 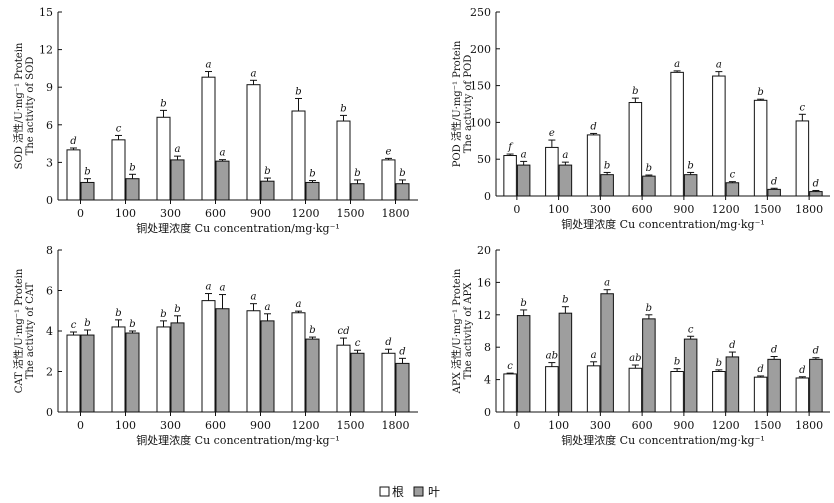 I want to click on y-tick-label: 0, so click(x=487, y=196).